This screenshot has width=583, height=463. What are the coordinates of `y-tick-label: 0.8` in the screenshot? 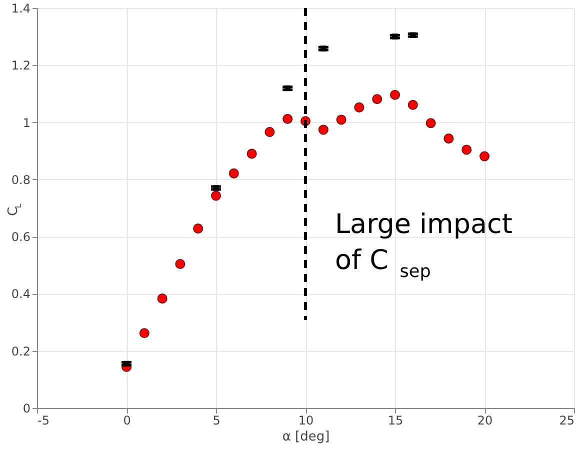 It's located at (20, 179).